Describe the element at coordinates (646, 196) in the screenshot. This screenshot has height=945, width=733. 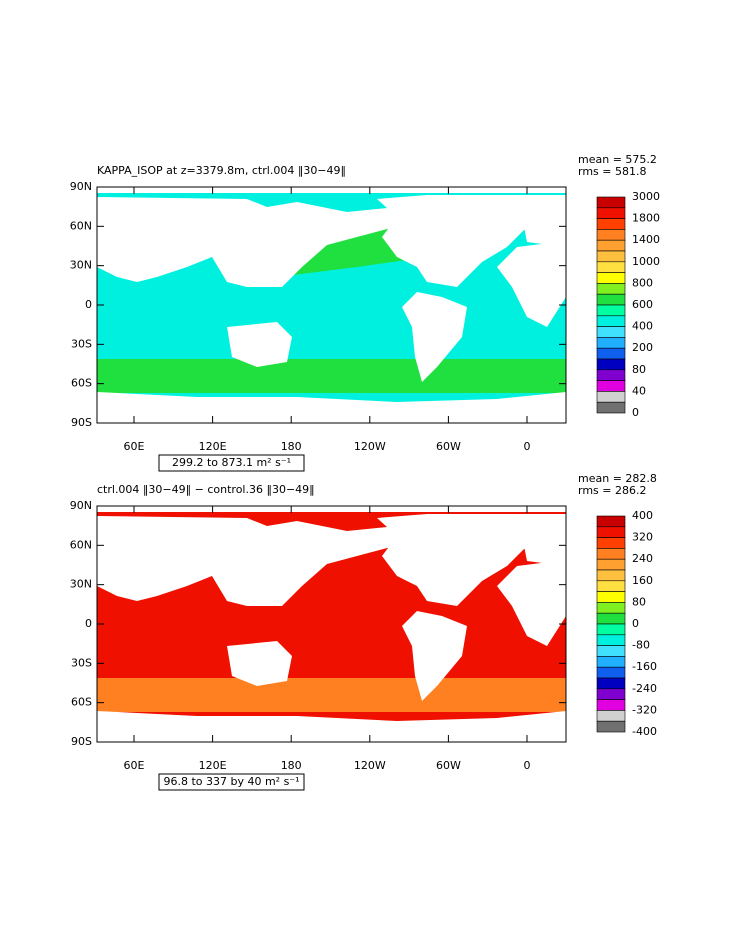
I see `colorbar-label: 3000` at that location.